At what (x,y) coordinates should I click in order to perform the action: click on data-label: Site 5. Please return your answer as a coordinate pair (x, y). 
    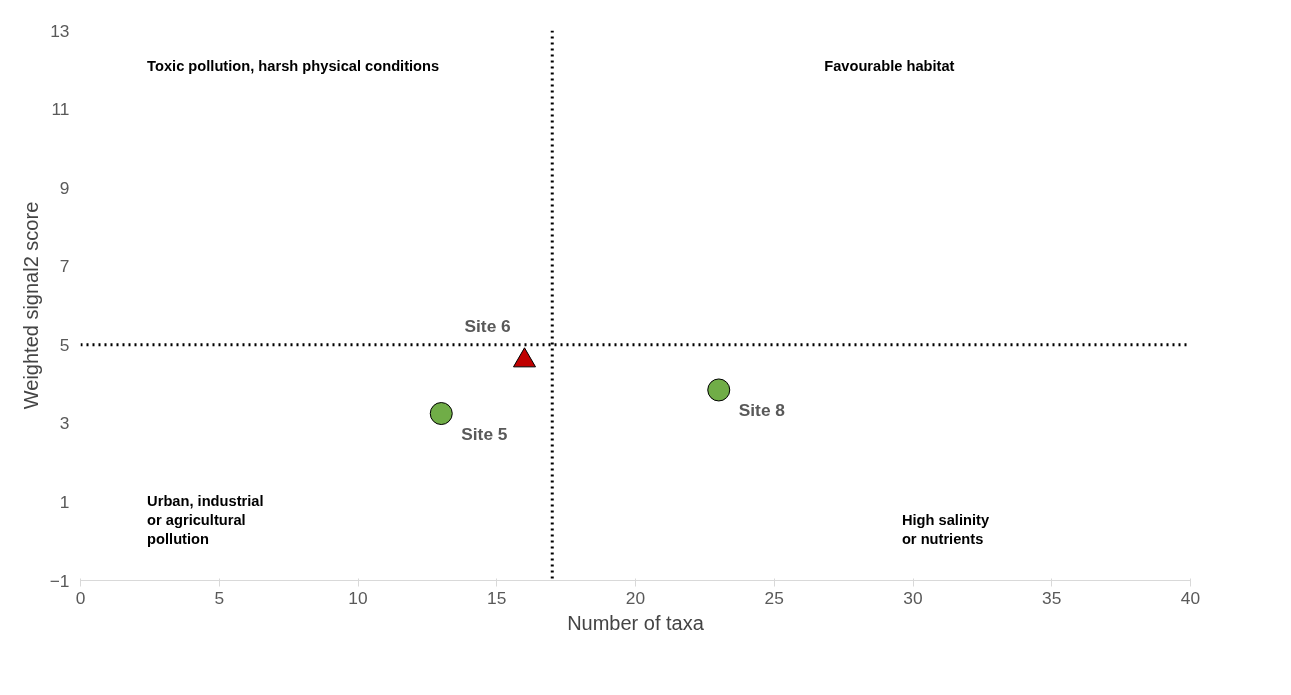
    Looking at the image, I should click on (484, 433).